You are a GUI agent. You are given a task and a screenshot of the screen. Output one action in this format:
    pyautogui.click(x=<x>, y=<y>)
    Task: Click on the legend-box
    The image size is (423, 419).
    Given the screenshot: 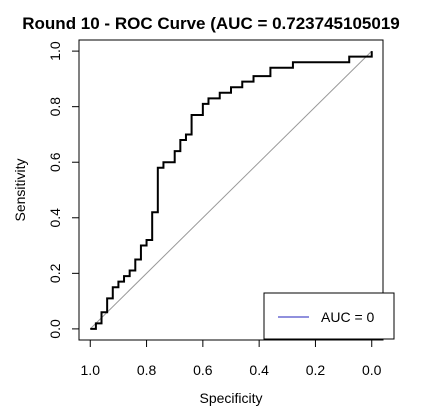 What is the action you would take?
    pyautogui.click(x=329, y=316)
    